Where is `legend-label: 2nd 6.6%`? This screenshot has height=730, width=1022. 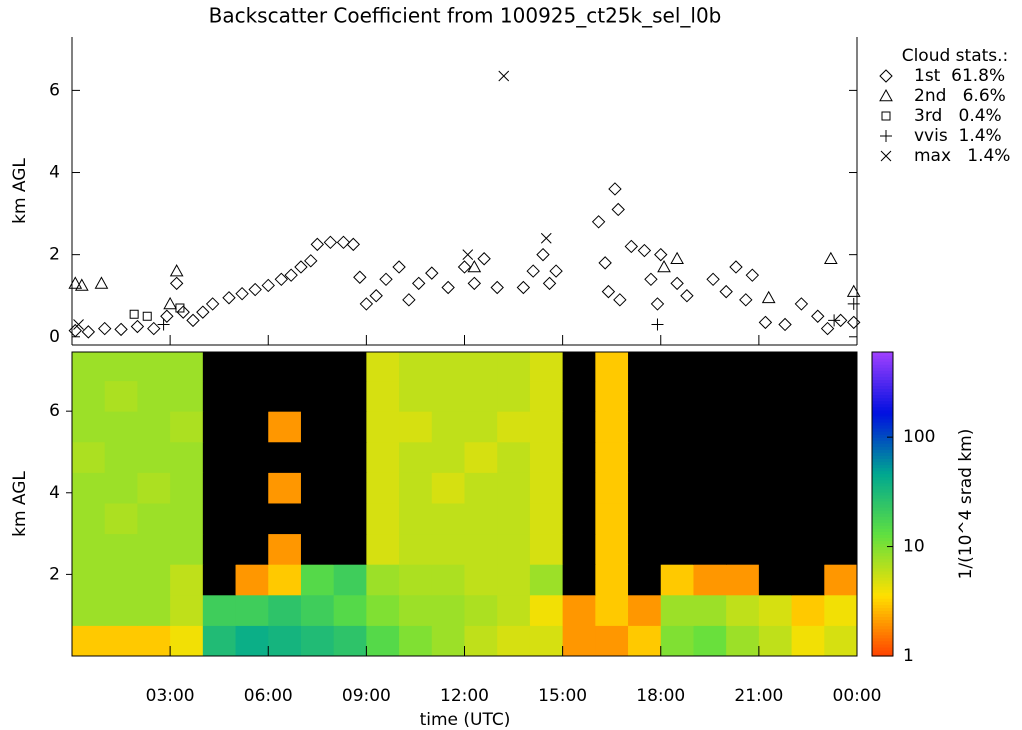 legend-label: 2nd 6.6% is located at coordinates (960, 96).